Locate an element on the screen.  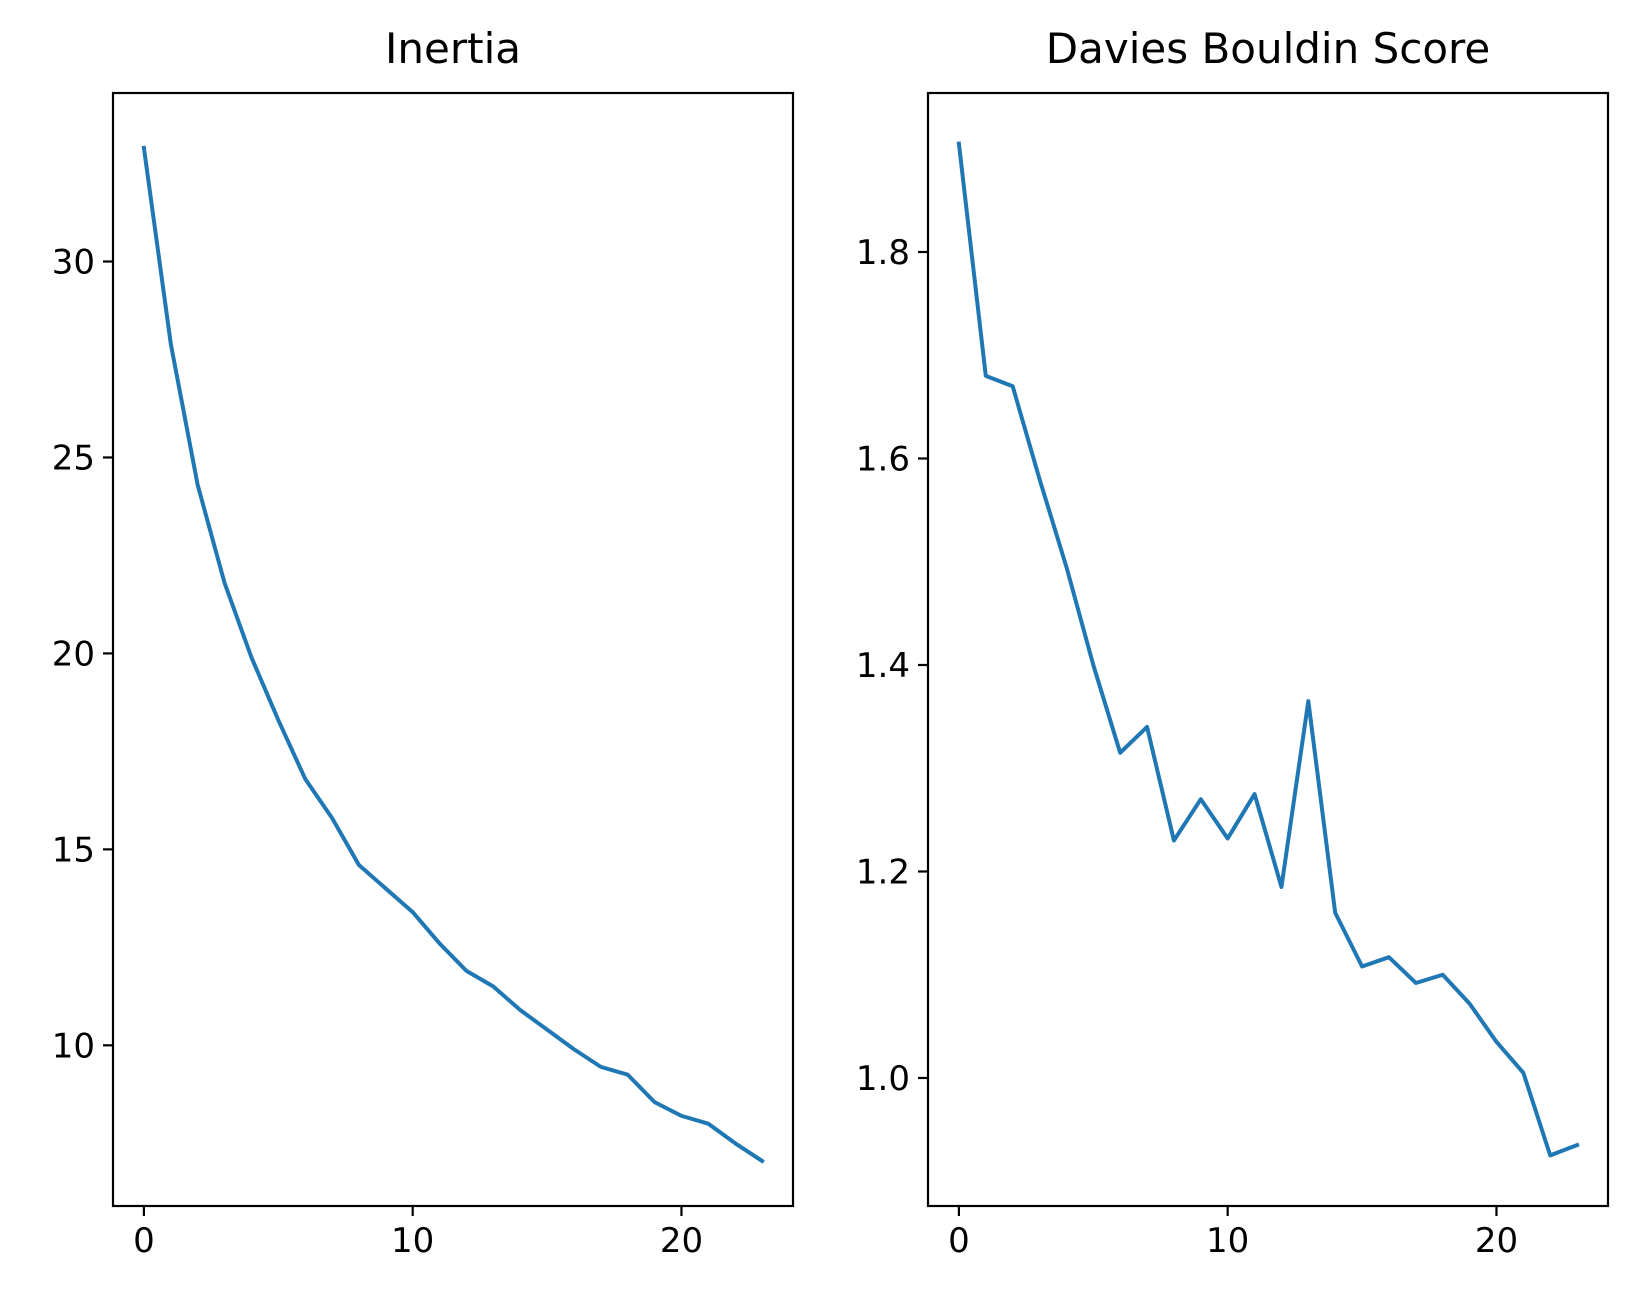
y-tick-label: 10 is located at coordinates (73, 1046).